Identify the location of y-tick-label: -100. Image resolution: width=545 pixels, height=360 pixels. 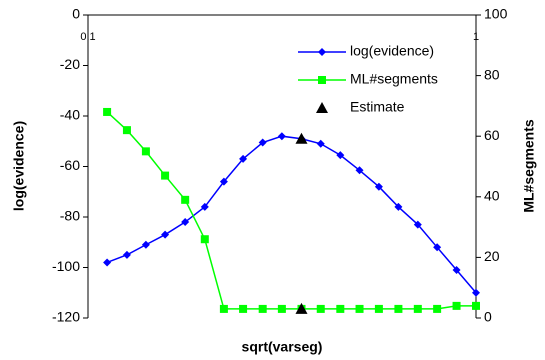
(66, 266).